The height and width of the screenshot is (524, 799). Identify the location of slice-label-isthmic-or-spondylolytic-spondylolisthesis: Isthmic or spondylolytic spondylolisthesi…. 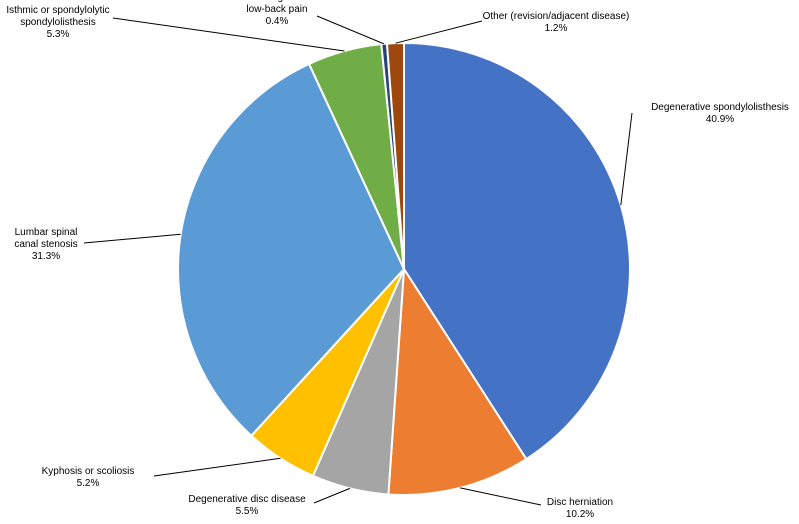
(57, 22).